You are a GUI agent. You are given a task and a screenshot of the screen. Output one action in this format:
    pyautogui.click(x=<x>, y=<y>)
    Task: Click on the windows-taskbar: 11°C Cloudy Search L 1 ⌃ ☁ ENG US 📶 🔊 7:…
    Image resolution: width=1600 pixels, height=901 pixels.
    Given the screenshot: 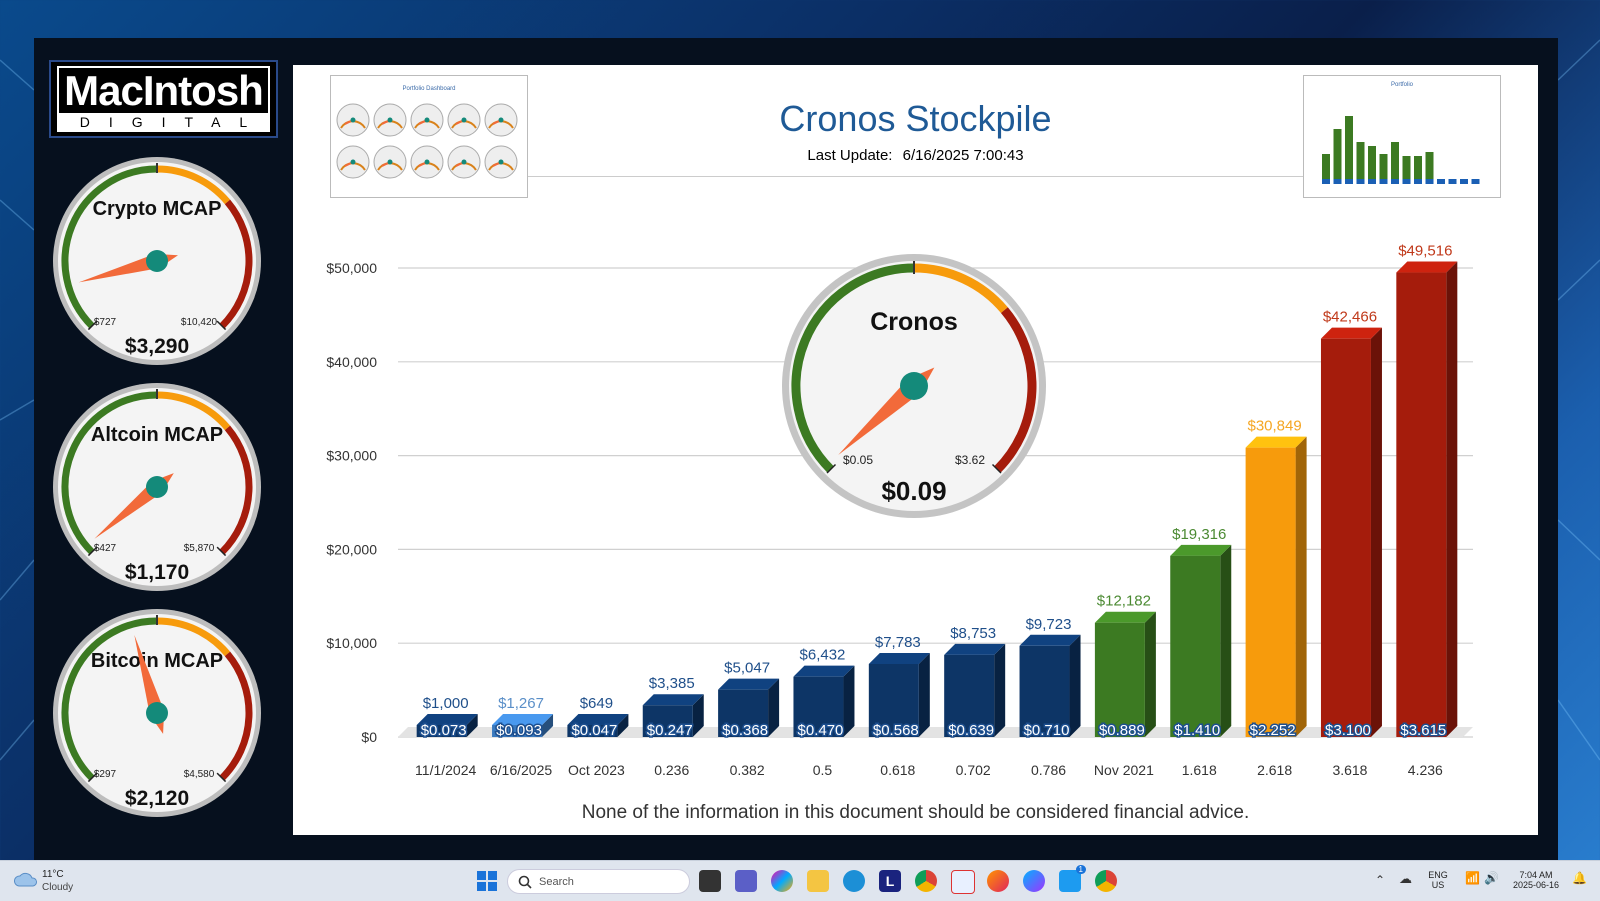 What is the action you would take?
    pyautogui.click(x=800, y=880)
    